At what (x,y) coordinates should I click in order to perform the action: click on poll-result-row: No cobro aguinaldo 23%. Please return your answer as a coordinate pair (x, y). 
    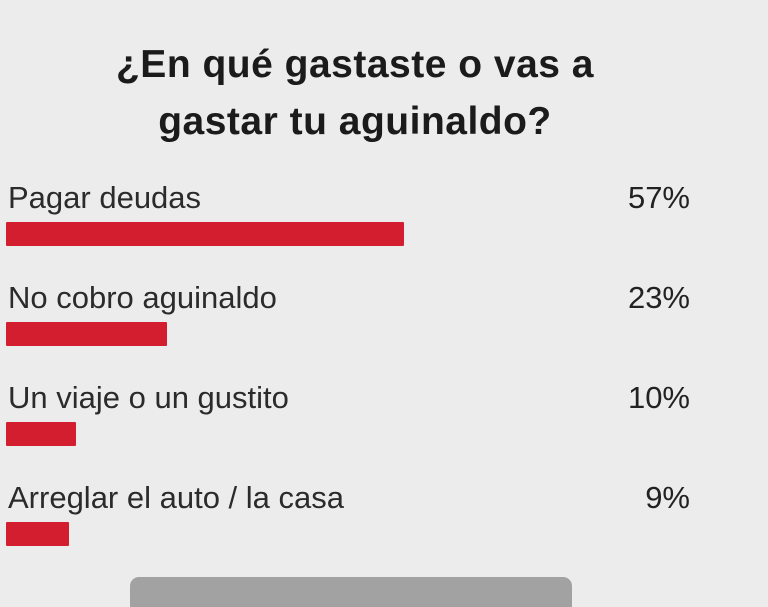
    Looking at the image, I should click on (355, 313).